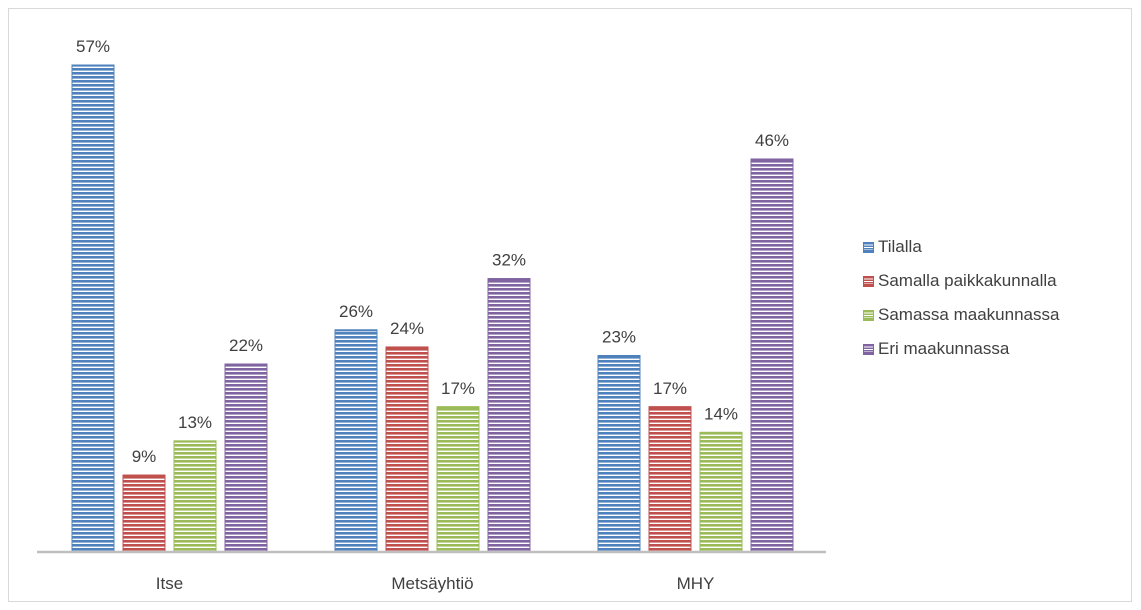  I want to click on value-label: 57%, so click(93, 46).